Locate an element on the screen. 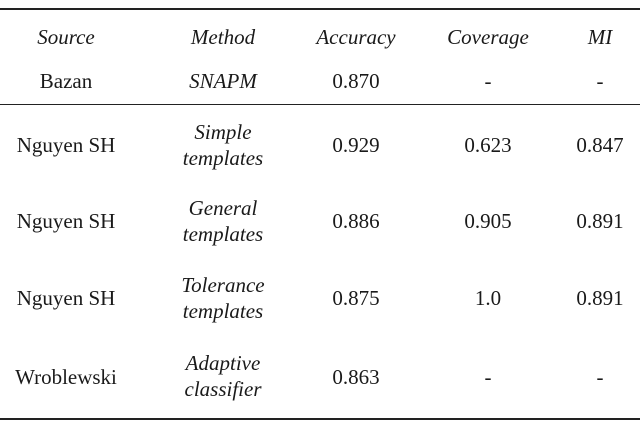  header-rule is located at coordinates (320, 104).